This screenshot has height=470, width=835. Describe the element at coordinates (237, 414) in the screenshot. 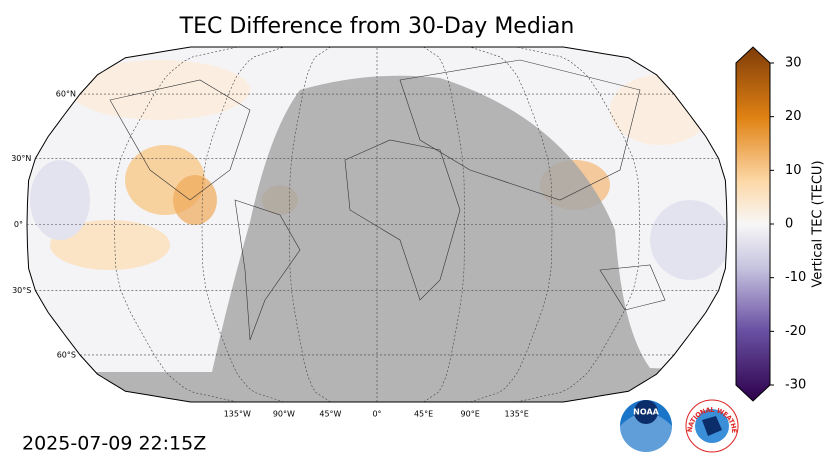

I see `lon-label: 135°W` at that location.